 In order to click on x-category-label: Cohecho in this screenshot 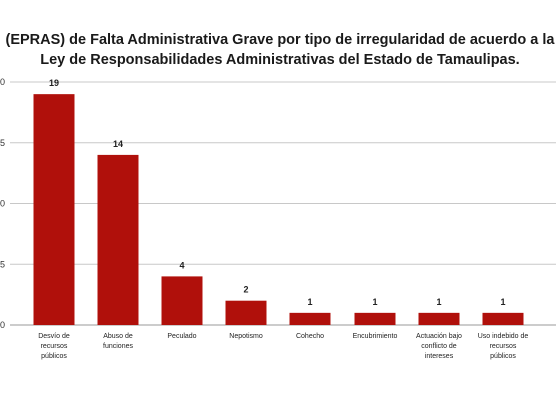, I will do `click(310, 336)`.